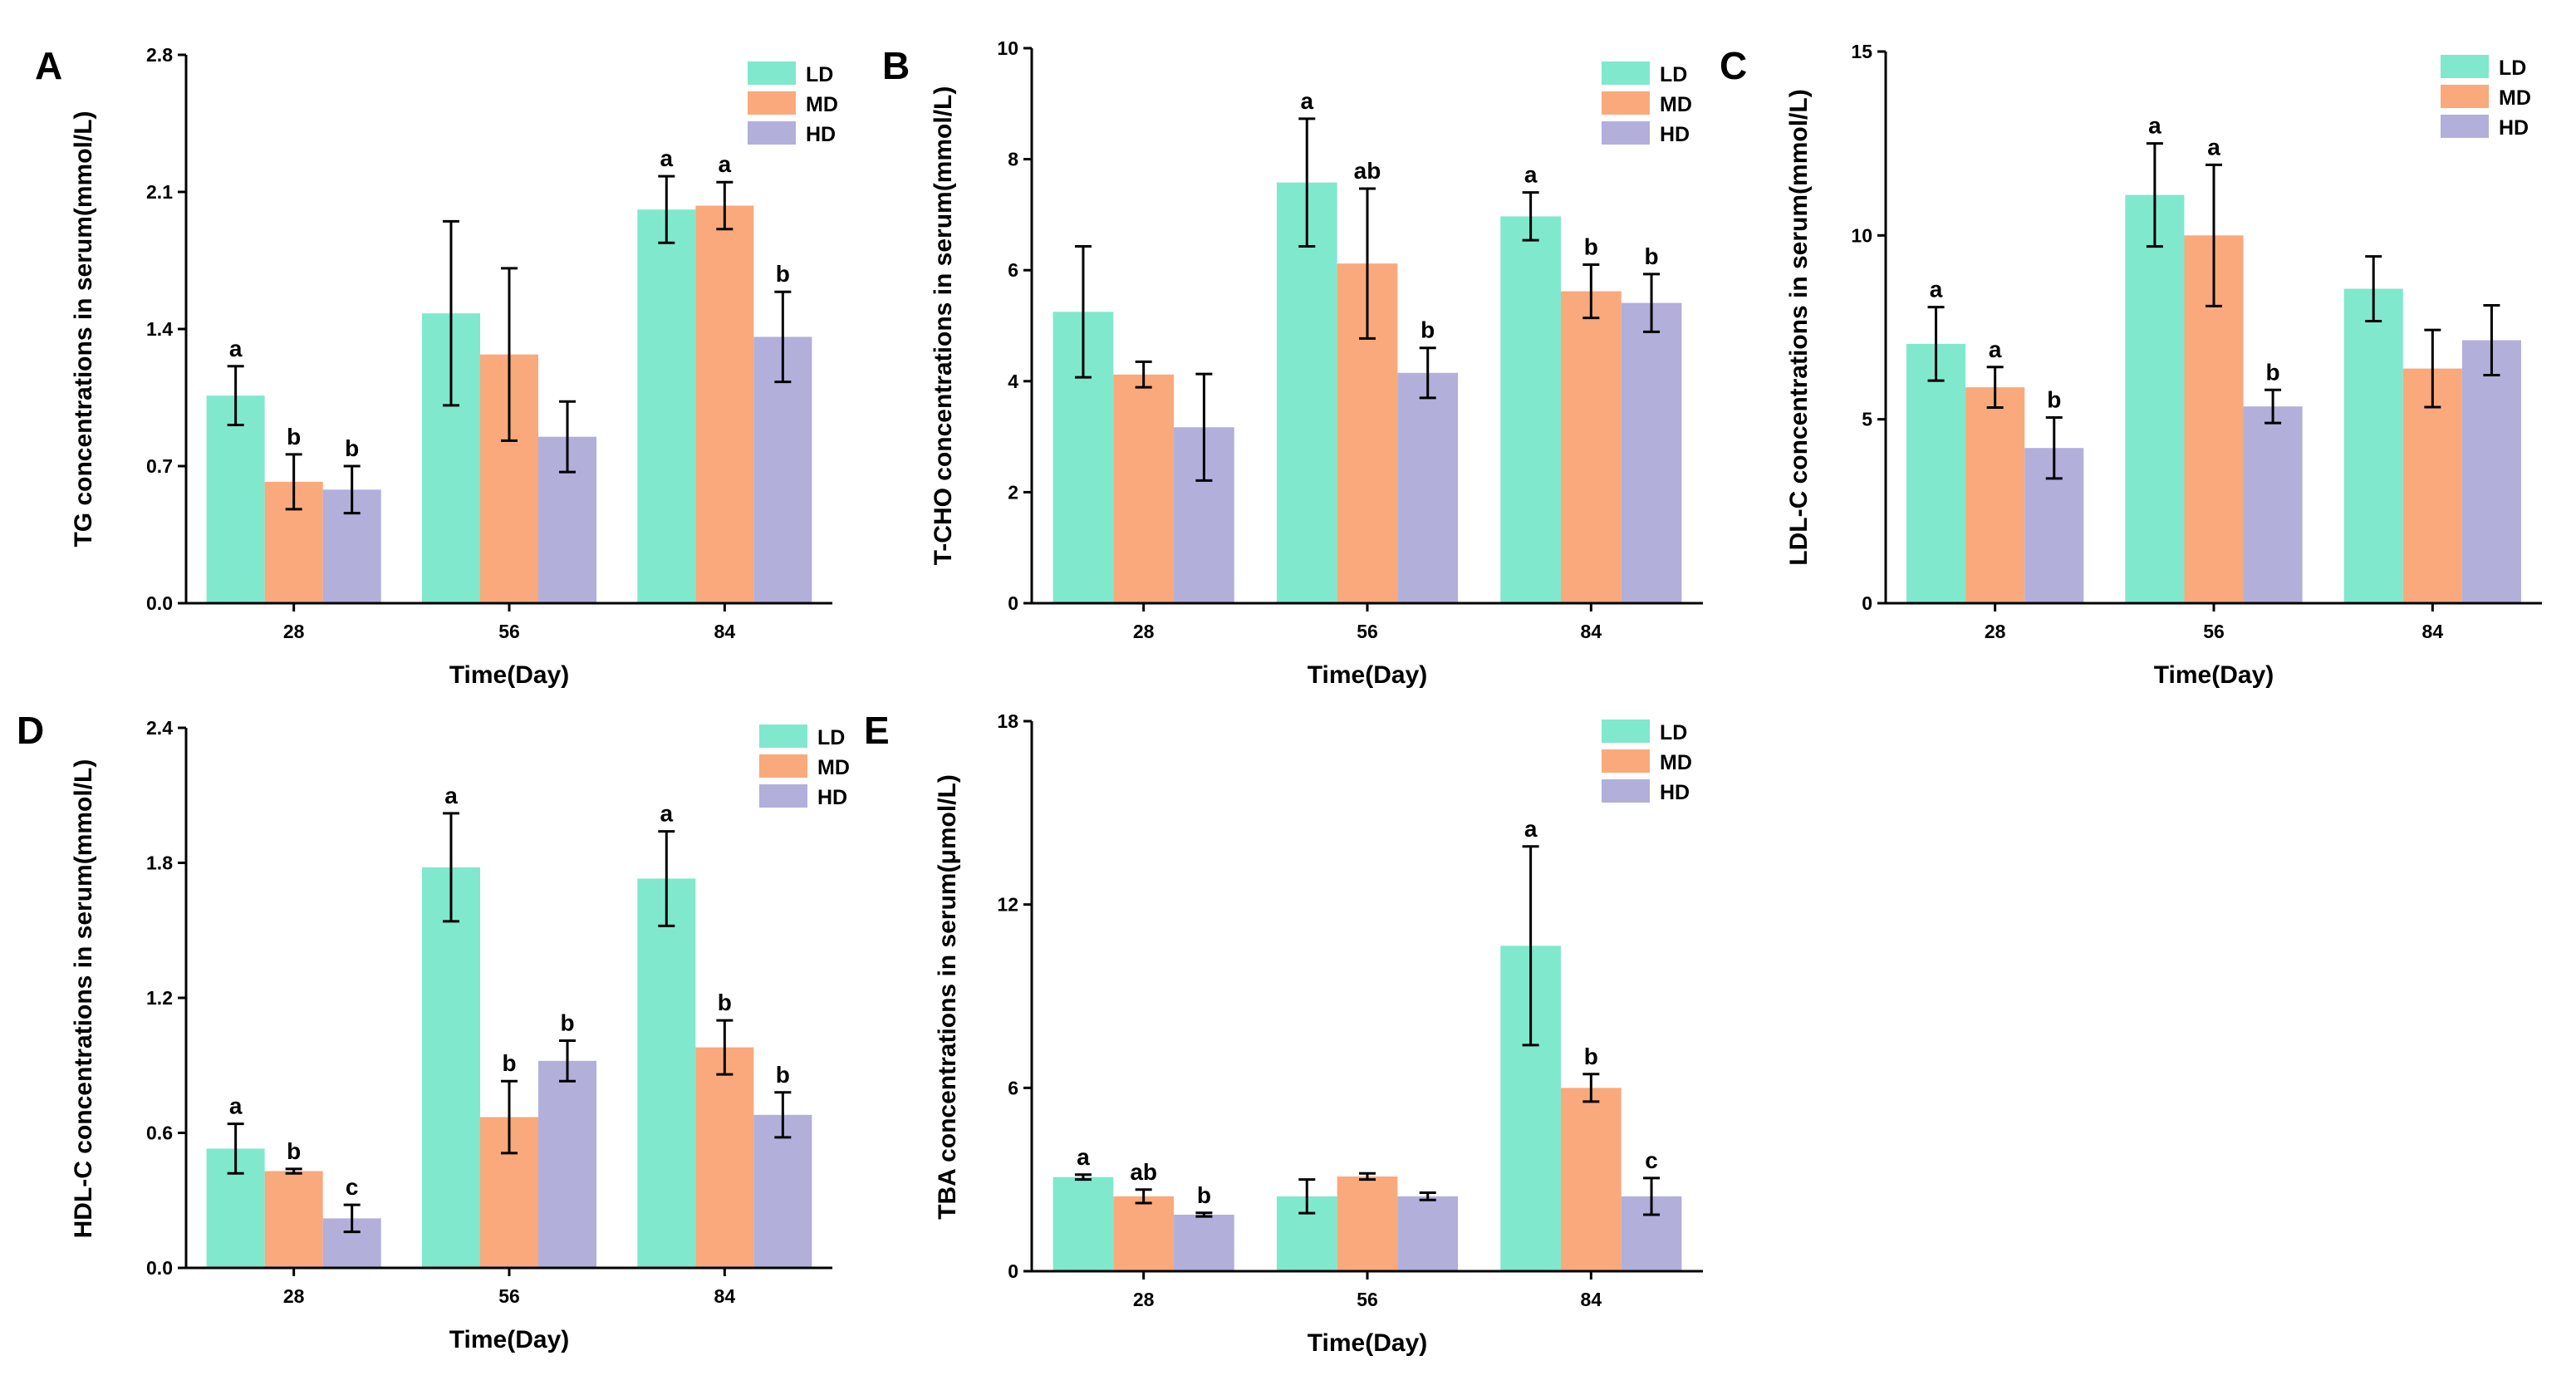 Image resolution: width=2576 pixels, height=1395 pixels. I want to click on y-tick-label: 1.4, so click(159, 329).